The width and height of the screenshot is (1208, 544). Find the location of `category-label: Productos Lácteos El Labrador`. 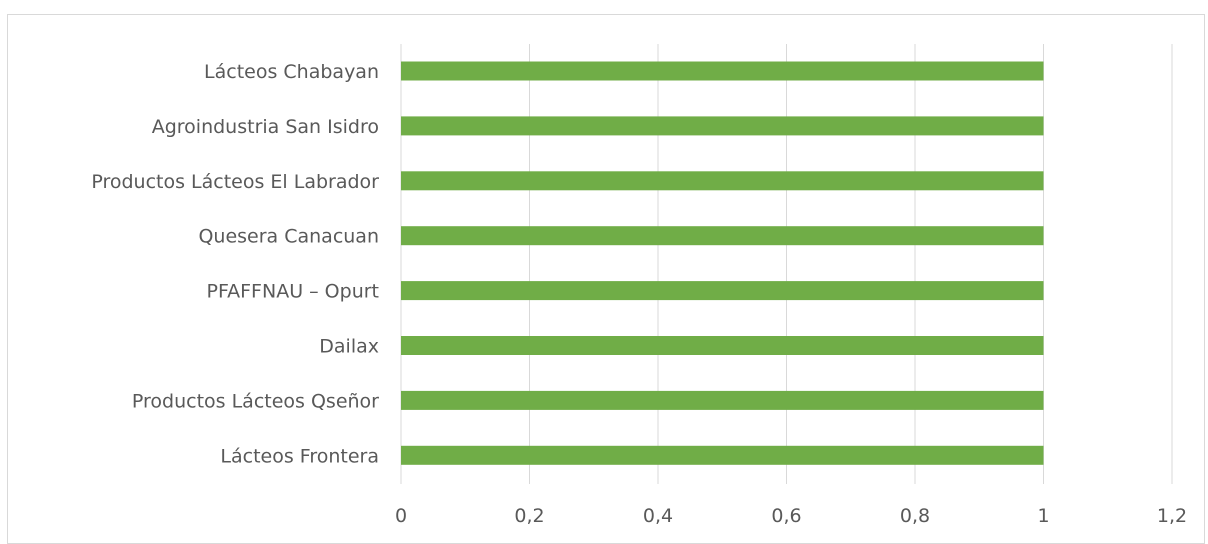

category-label: Productos Lácteos El Labrador is located at coordinates (235, 182).